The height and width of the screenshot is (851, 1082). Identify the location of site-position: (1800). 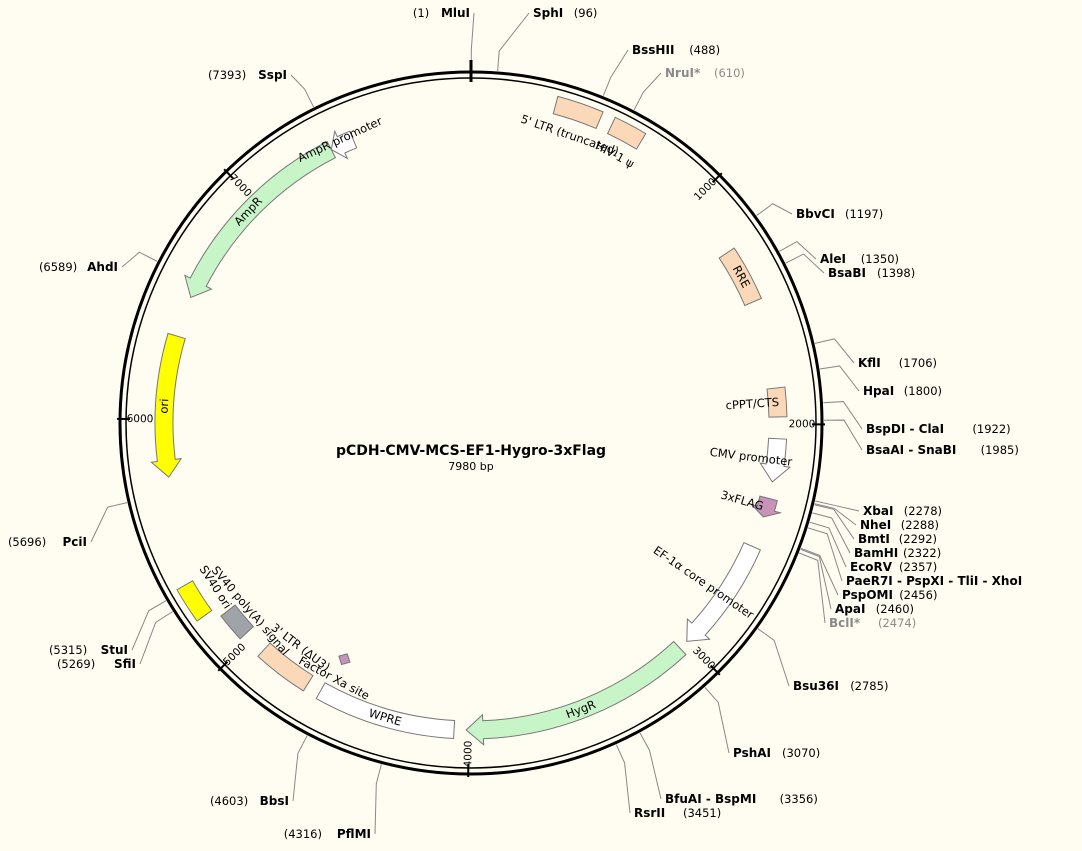
(923, 391).